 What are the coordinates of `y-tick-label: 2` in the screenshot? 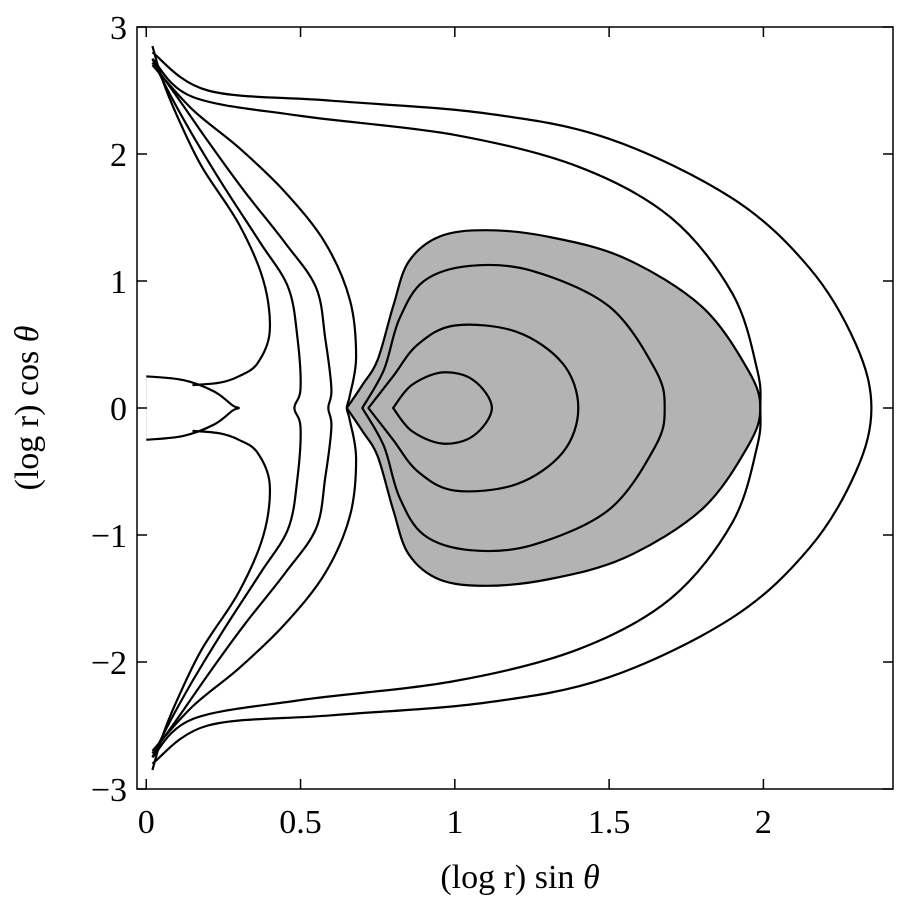 It's located at (118, 155).